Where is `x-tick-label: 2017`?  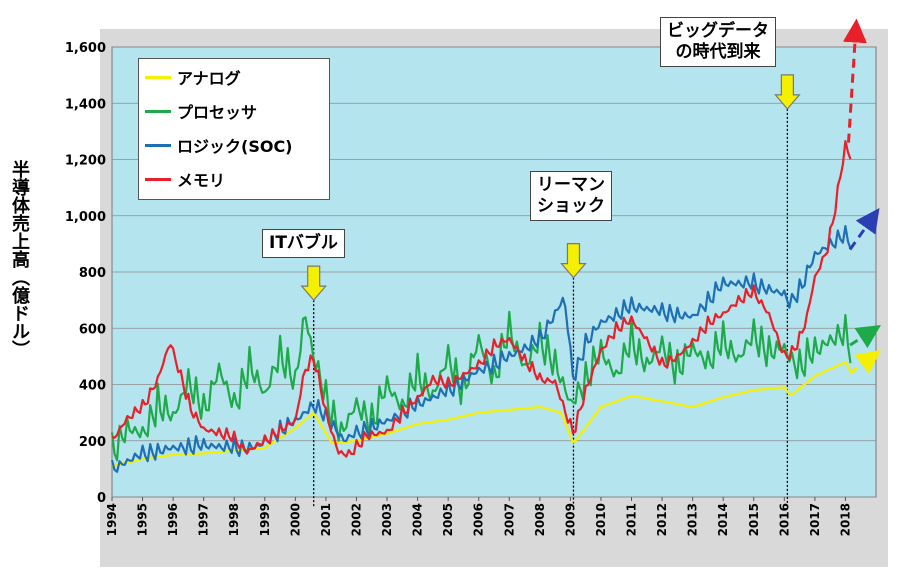 x-tick-label: 2017 is located at coordinates (815, 519).